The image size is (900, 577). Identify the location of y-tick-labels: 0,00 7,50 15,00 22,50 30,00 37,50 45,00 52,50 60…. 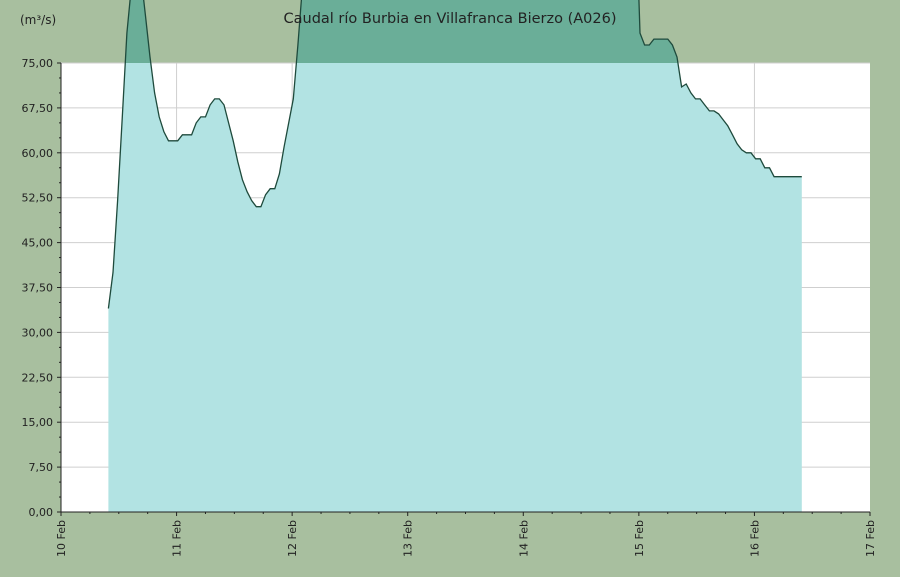
(38, 288).